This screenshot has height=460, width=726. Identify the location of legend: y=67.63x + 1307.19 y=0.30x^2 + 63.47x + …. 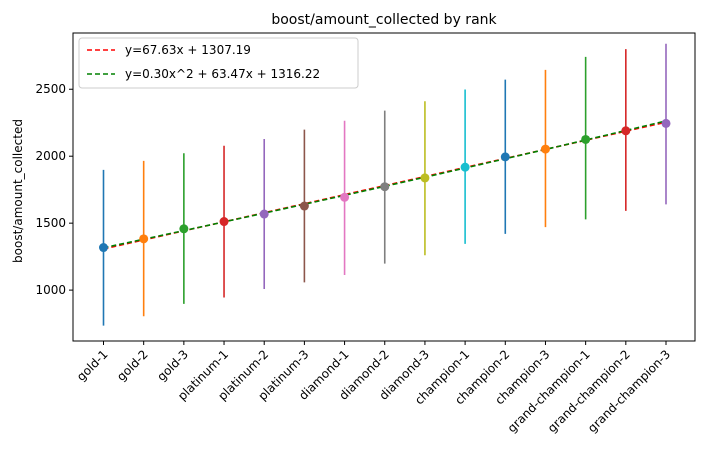
(218, 63).